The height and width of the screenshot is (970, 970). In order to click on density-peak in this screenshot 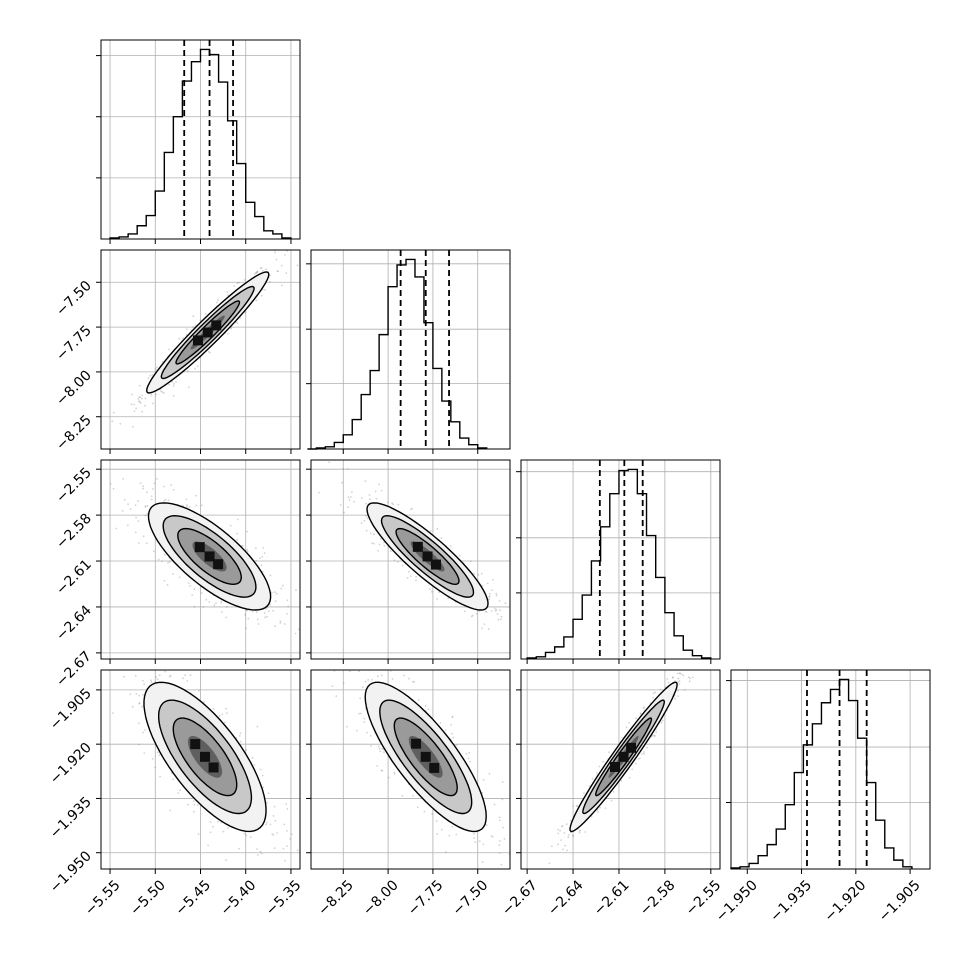, I will do `click(218, 564)`.